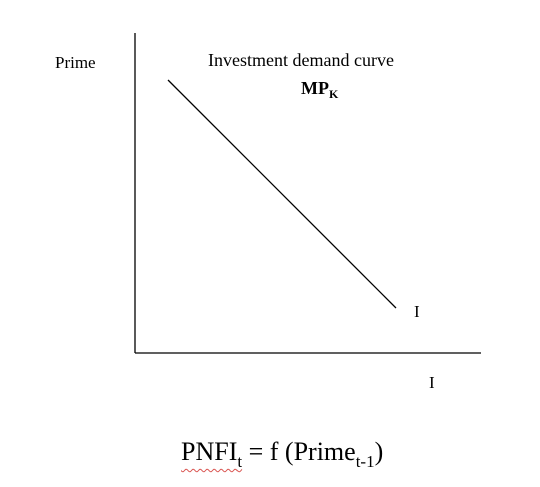  I want to click on equation-lhs: PNFIt, so click(211, 454).